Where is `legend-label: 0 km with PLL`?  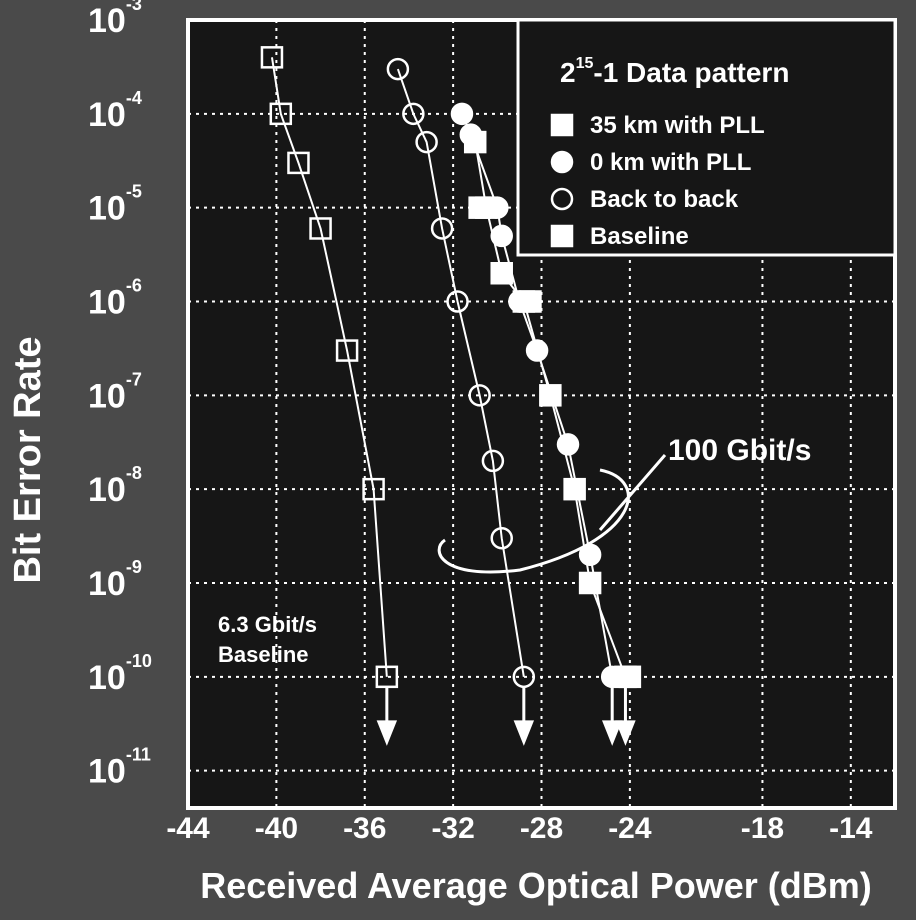 legend-label: 0 km with PLL is located at coordinates (670, 162).